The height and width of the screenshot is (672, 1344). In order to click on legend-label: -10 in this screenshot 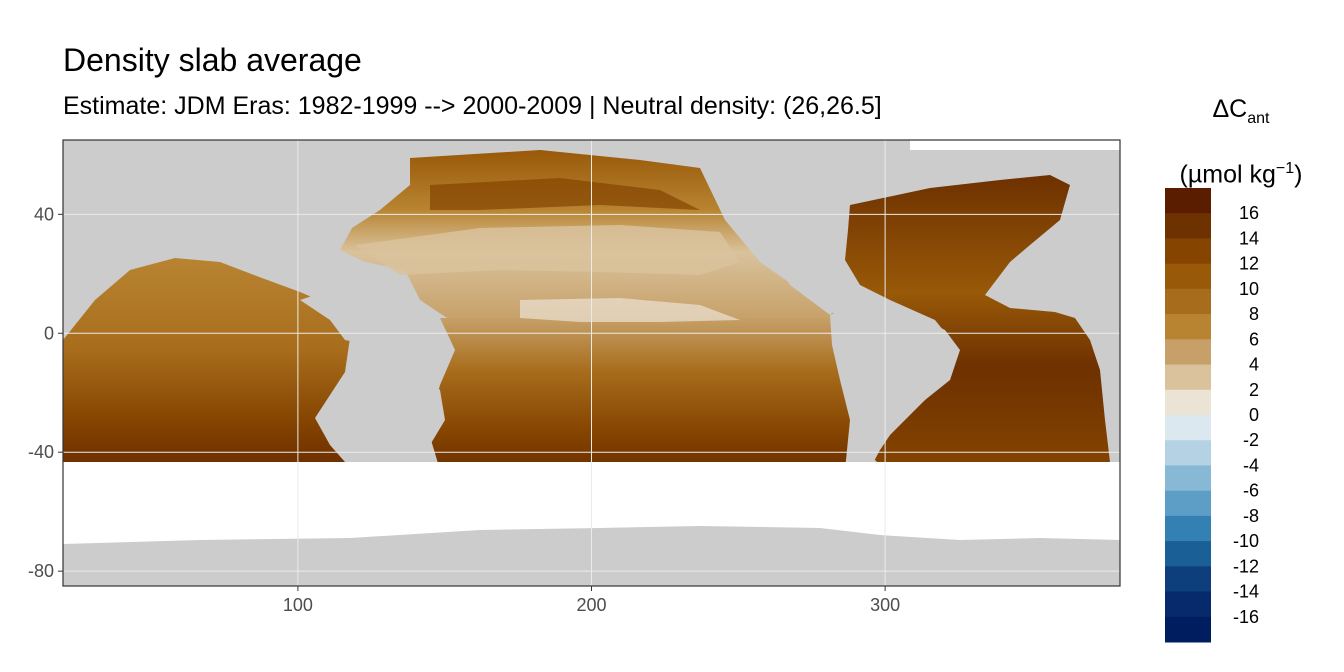, I will do `click(1246, 541)`.